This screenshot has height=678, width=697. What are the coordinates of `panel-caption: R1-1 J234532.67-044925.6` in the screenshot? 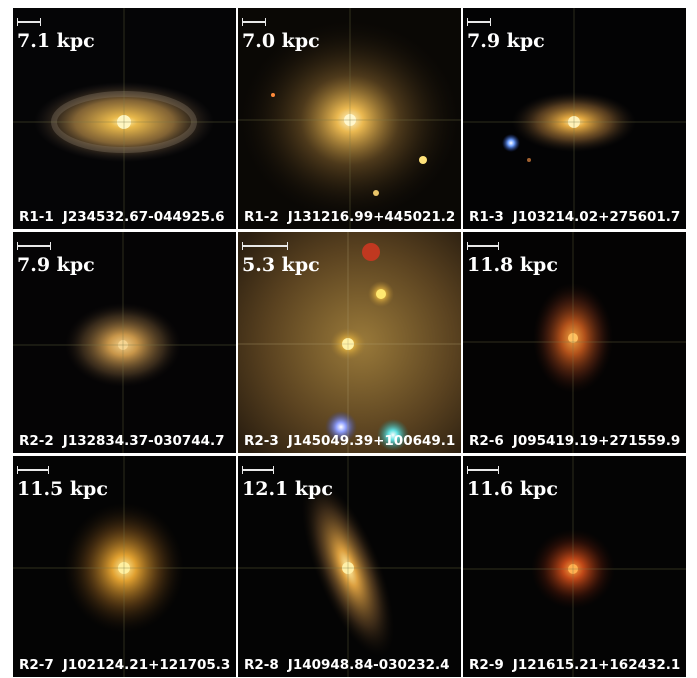 It's located at (122, 217).